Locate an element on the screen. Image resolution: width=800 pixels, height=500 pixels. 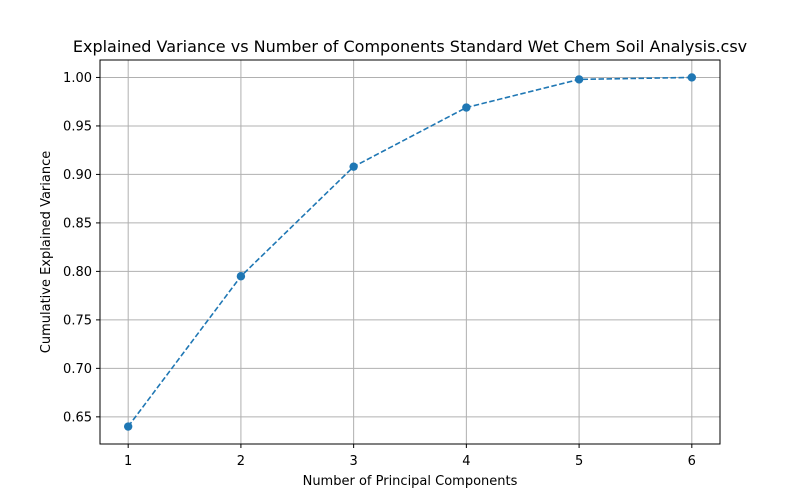
y-tick-label: 0.85 is located at coordinates (77, 223).